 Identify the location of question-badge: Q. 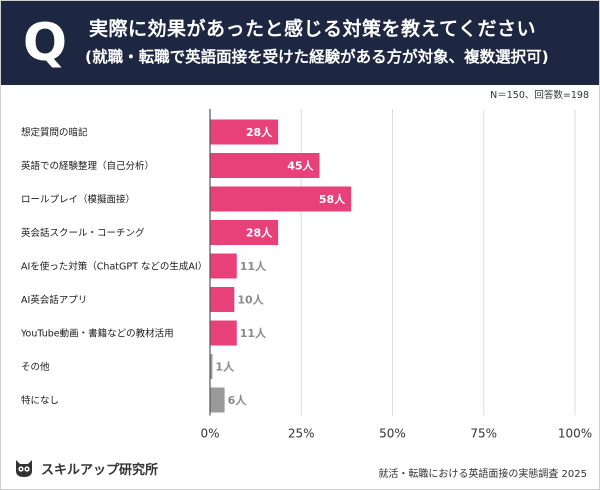
(45, 43).